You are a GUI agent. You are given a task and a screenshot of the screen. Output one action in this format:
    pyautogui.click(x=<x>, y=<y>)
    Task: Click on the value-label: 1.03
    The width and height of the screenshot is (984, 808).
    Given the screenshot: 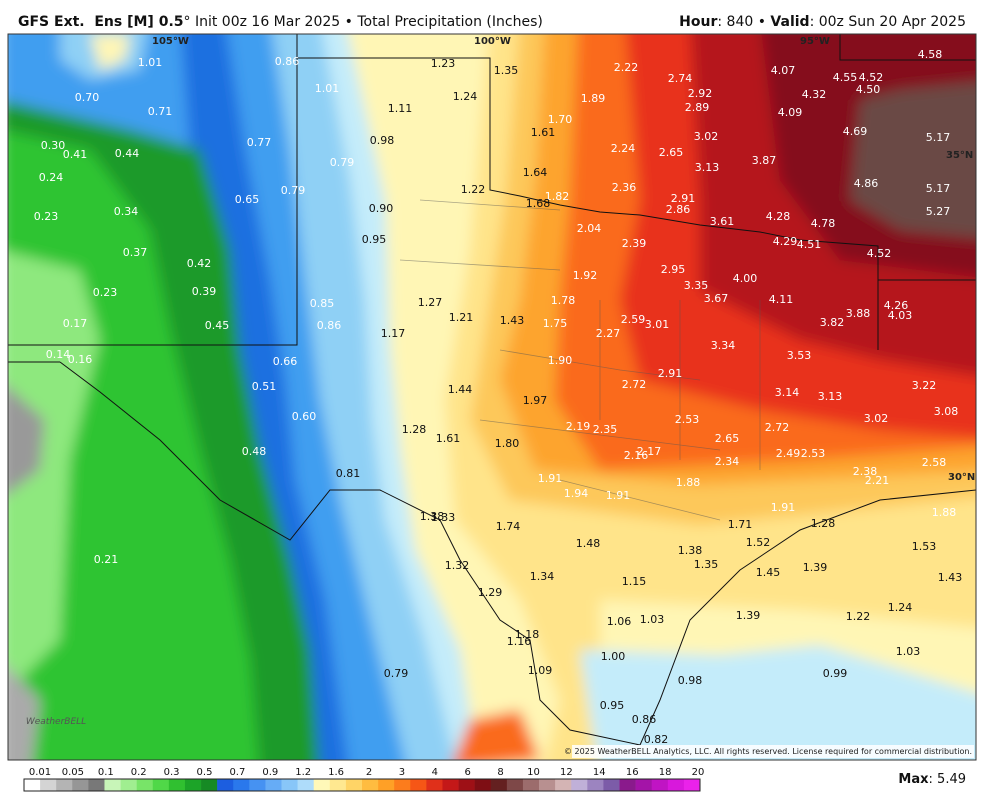 What is the action you would take?
    pyautogui.click(x=652, y=619)
    